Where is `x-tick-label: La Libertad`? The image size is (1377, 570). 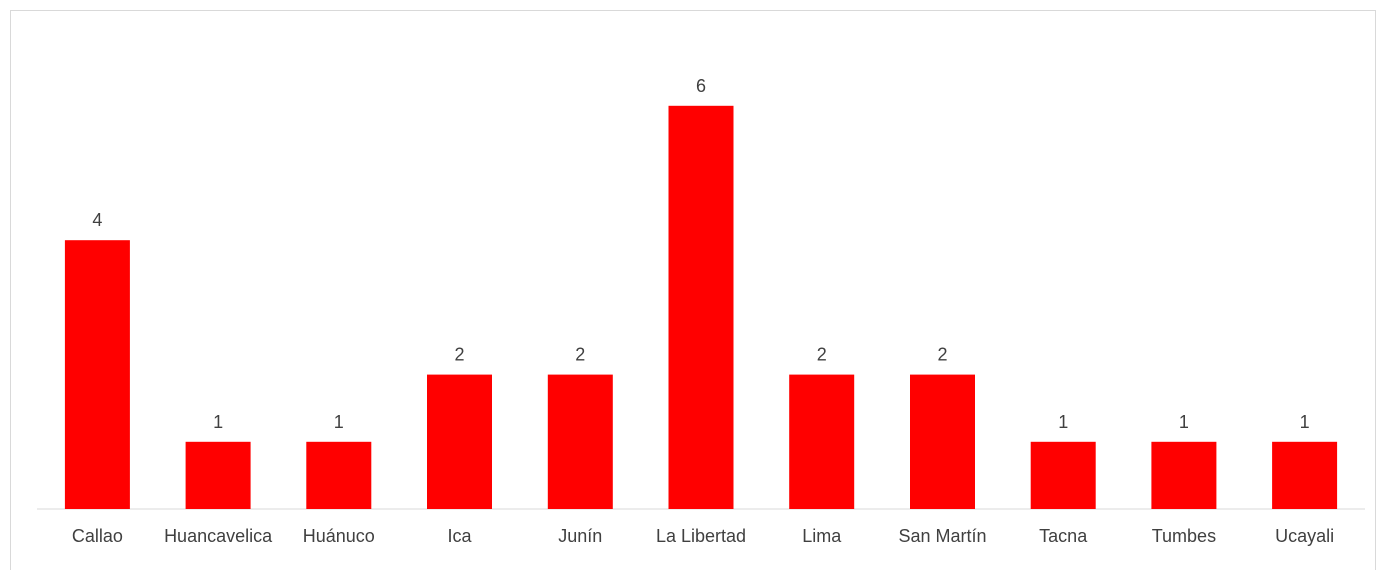 x-tick-label: La Libertad is located at coordinates (701, 536).